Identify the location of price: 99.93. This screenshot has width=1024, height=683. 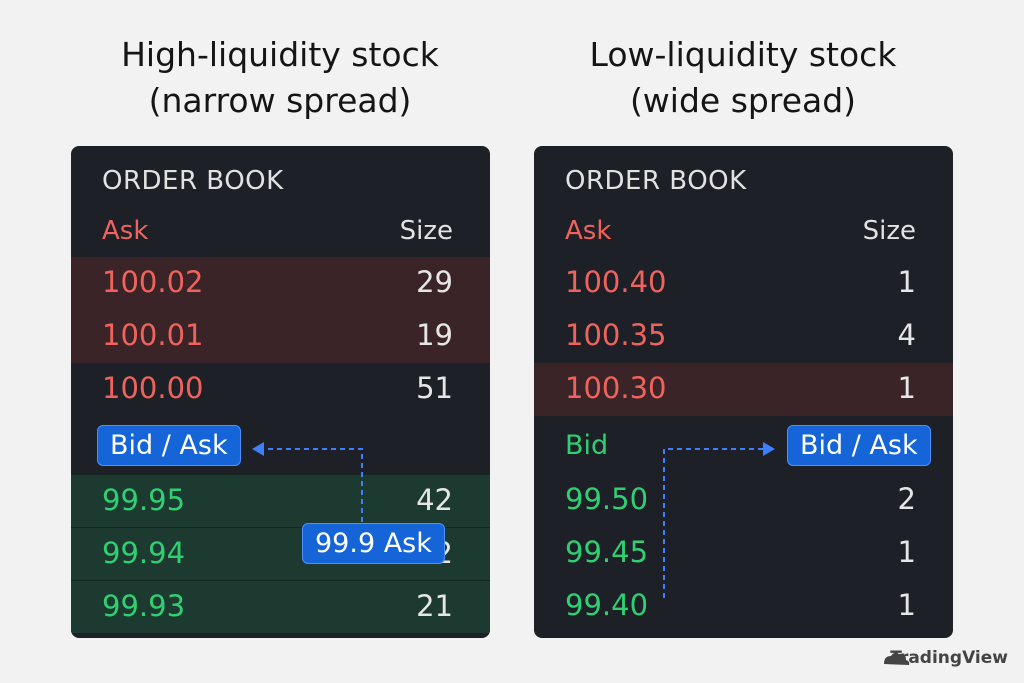
(144, 606).